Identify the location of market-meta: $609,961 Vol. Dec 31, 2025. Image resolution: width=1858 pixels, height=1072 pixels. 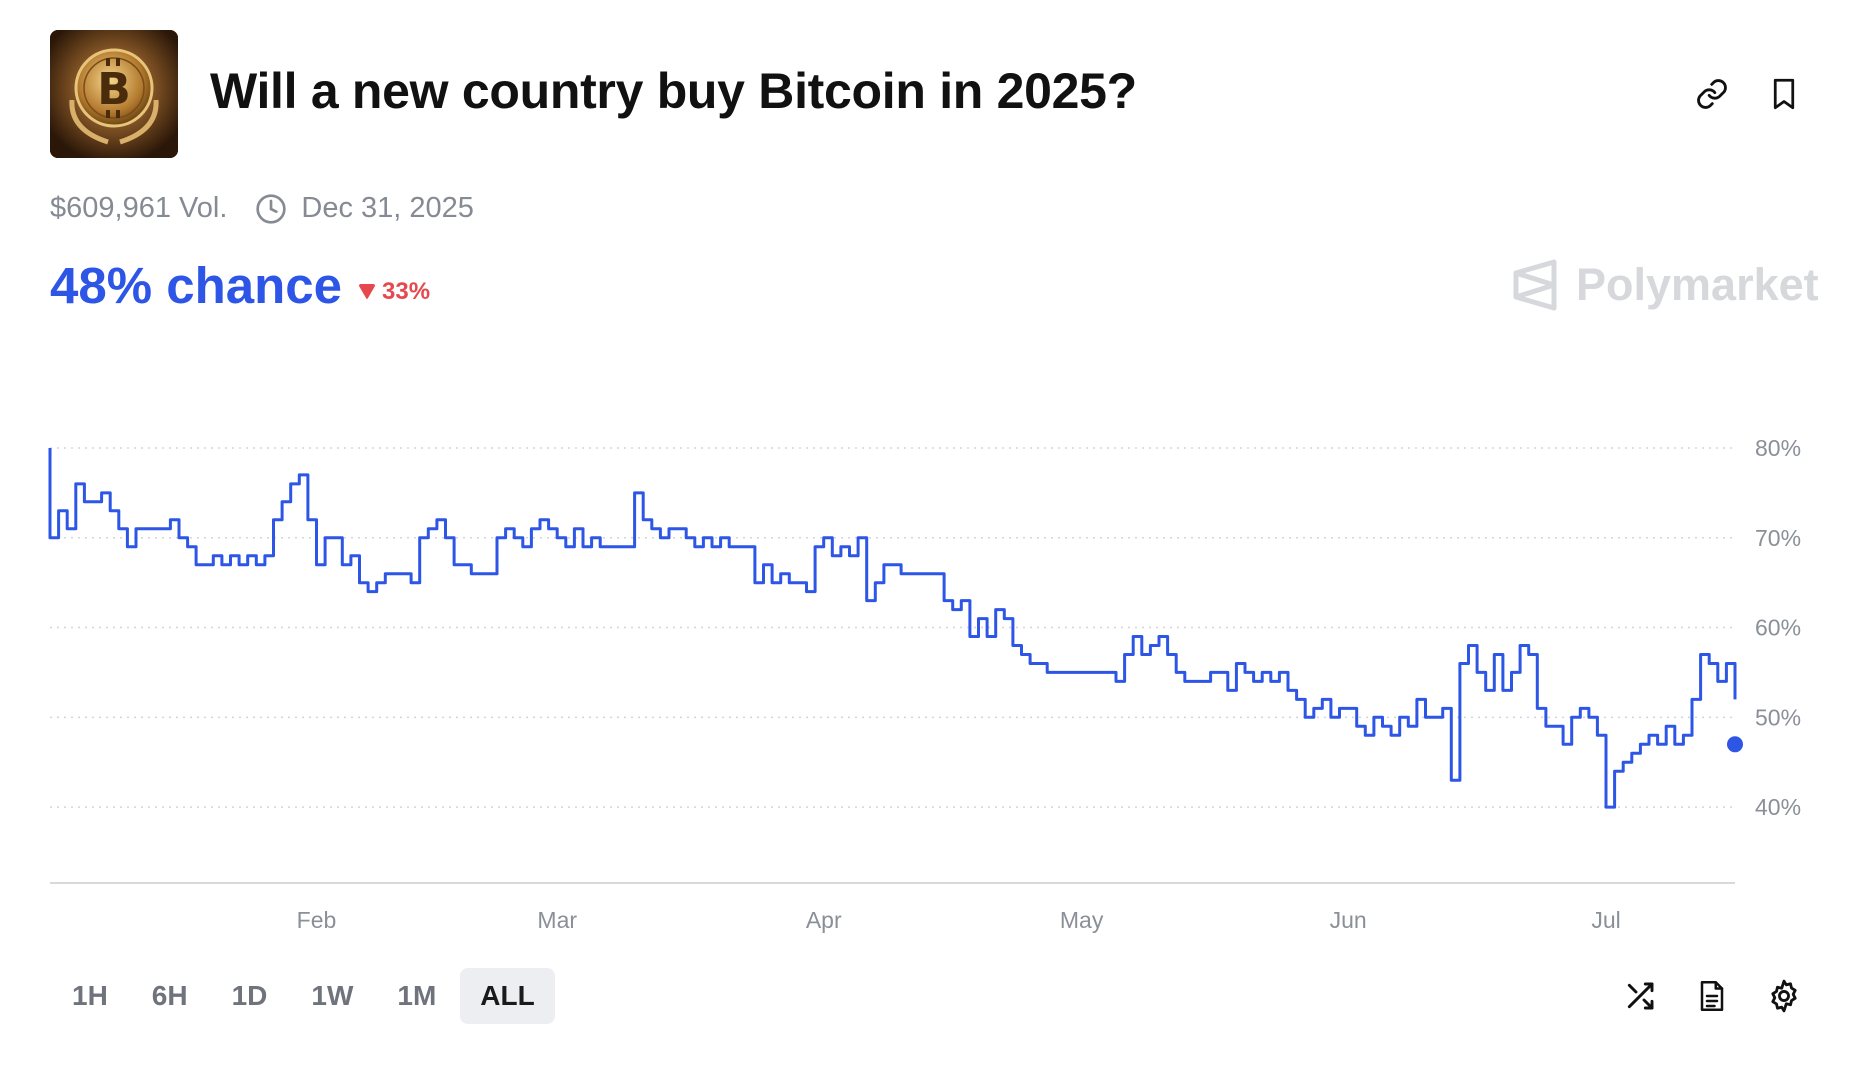
(262, 208).